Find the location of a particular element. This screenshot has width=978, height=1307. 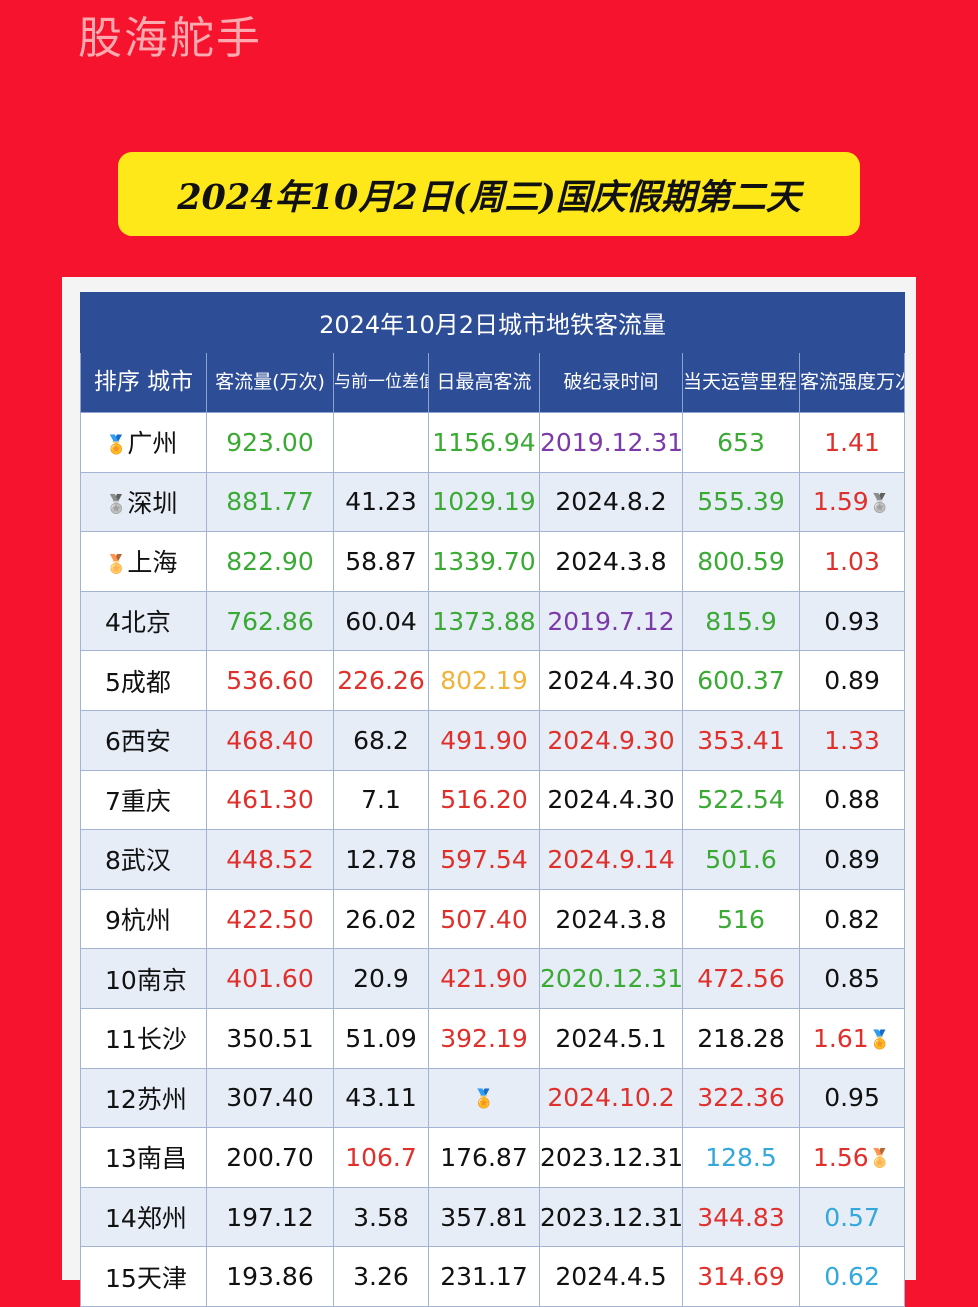

header-record: 破纪录时间 is located at coordinates (611, 382).